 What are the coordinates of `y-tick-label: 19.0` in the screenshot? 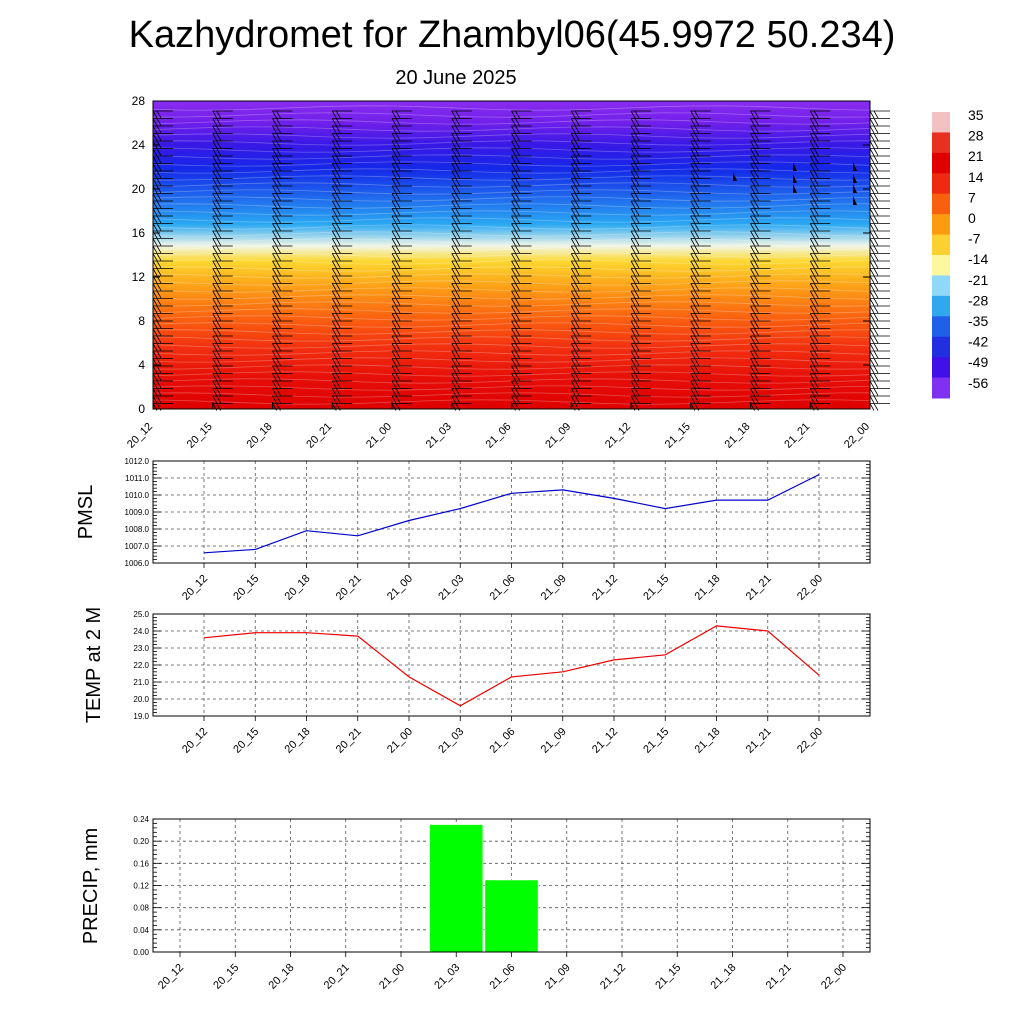 It's located at (141, 716).